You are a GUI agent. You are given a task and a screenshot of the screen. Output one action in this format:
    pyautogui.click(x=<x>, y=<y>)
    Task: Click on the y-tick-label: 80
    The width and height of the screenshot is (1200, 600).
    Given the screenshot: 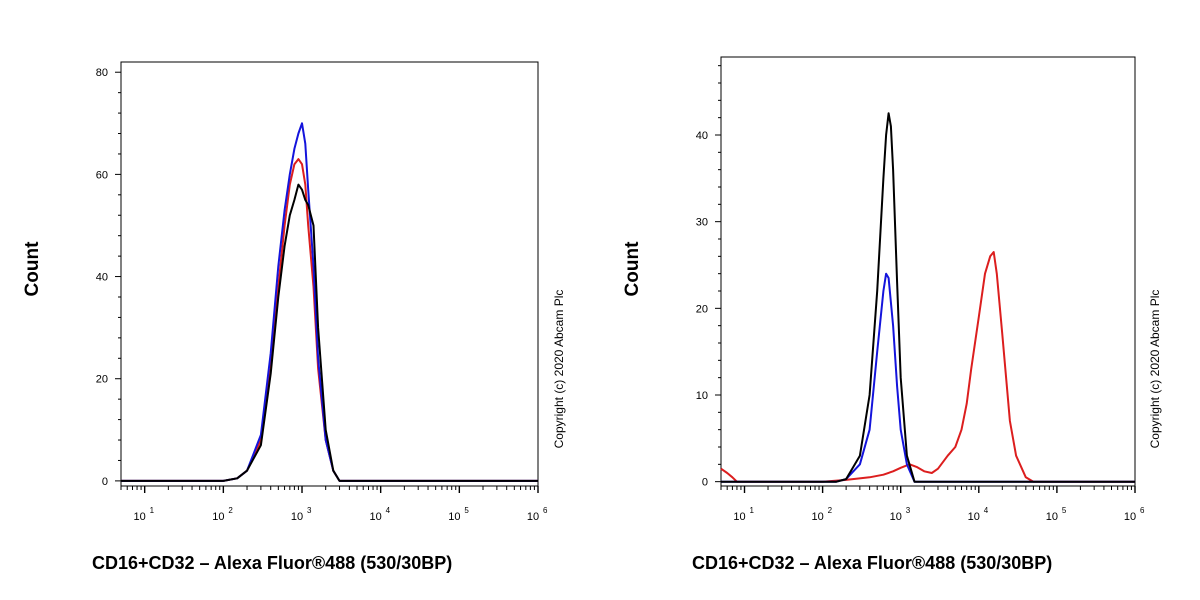 What is the action you would take?
    pyautogui.click(x=102, y=73)
    